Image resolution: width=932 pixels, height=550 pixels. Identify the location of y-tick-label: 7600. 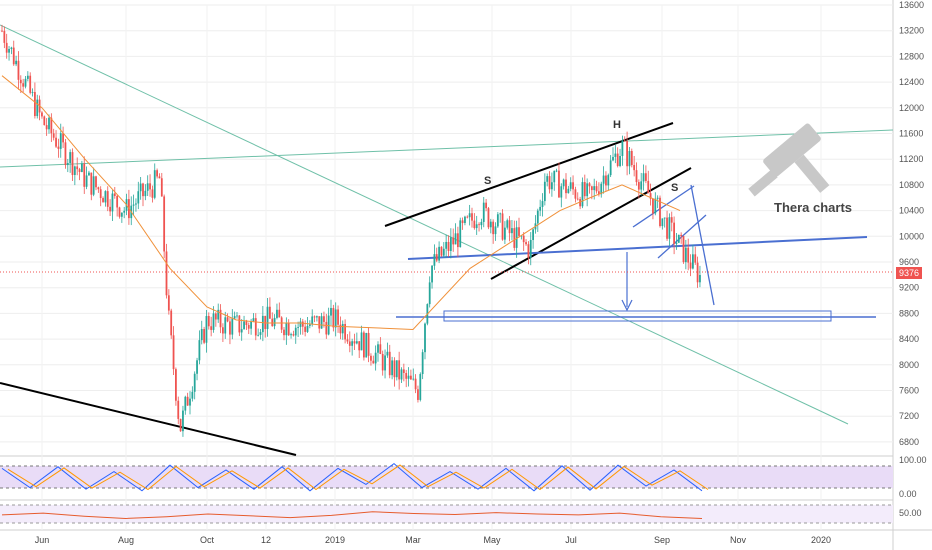
(909, 391).